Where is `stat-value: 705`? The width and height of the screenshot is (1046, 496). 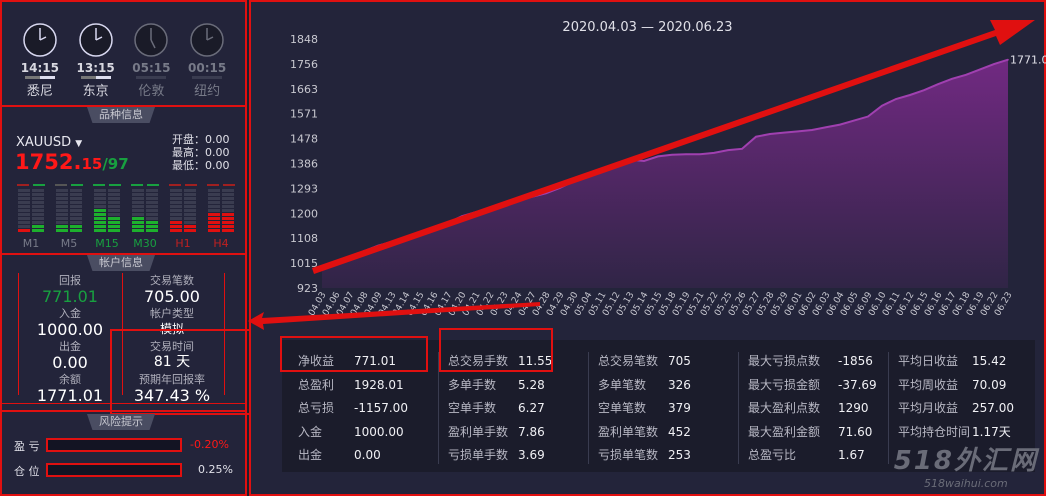
stat-value: 705 is located at coordinates (679, 361).